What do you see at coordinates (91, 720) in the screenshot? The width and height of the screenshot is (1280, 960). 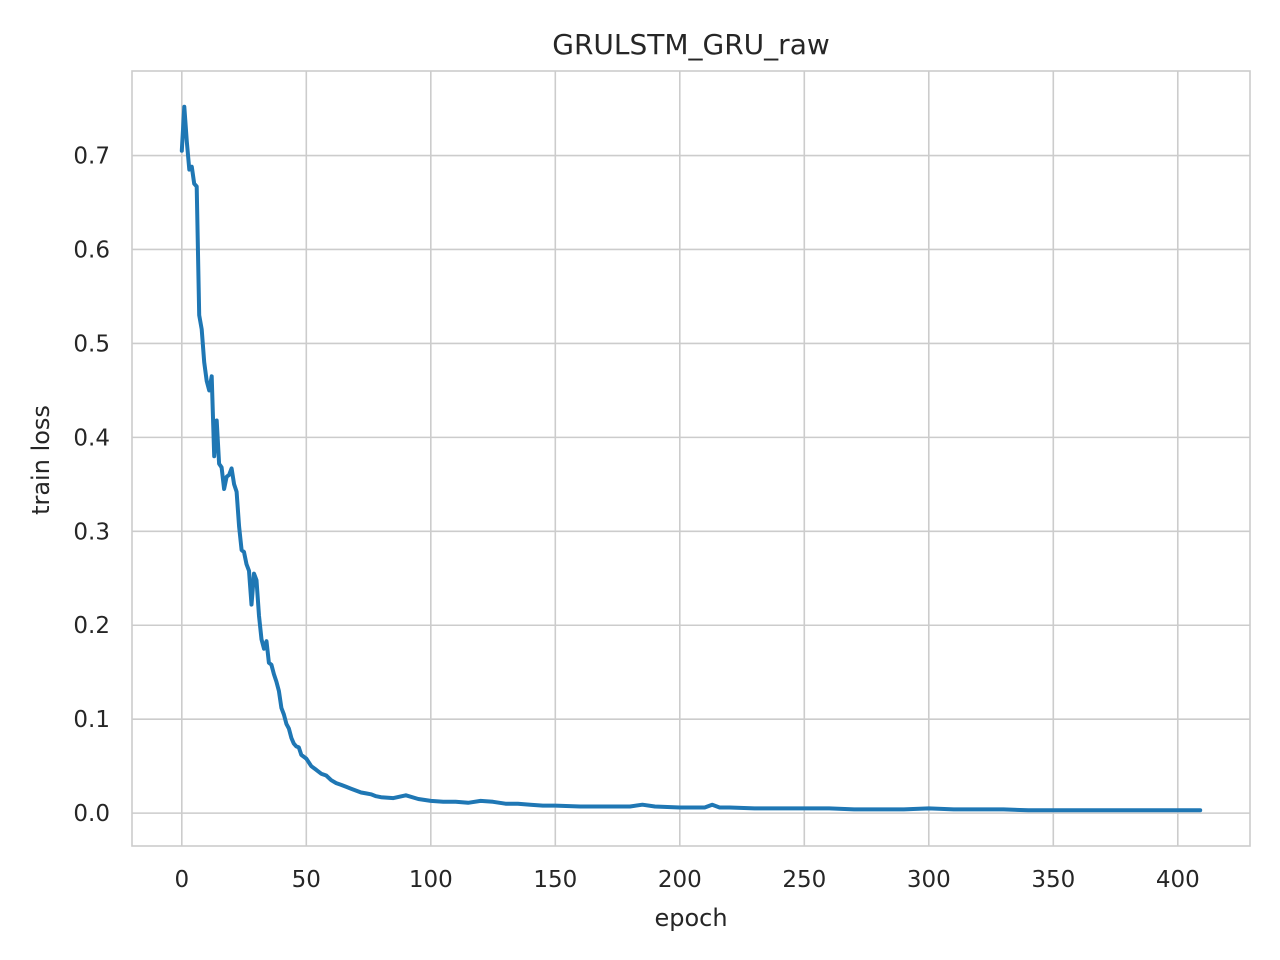 I see `y-tick-label: 0.1` at bounding box center [91, 720].